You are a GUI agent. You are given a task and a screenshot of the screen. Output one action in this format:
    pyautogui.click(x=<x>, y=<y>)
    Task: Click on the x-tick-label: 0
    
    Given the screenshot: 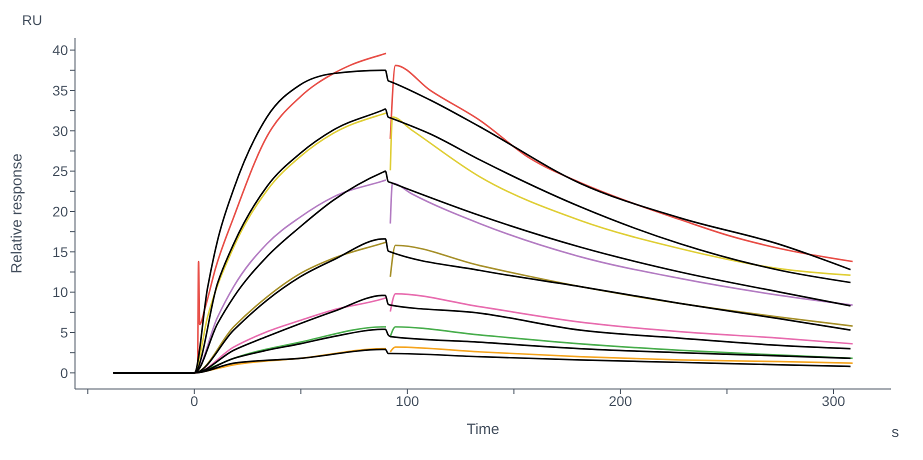 What is the action you would take?
    pyautogui.click(x=194, y=400)
    